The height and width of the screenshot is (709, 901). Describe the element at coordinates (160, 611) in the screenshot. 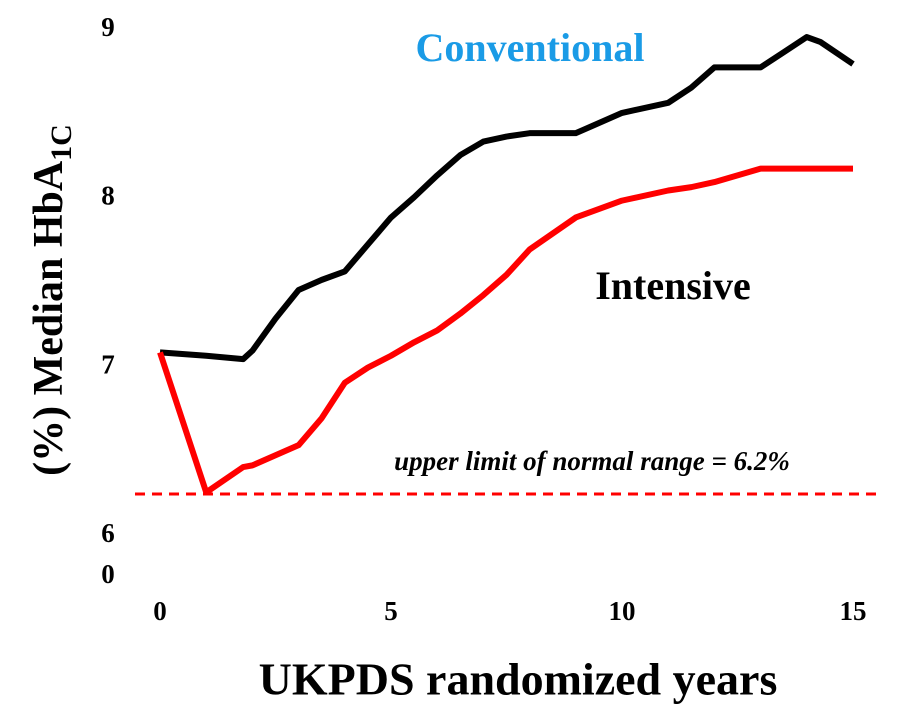

I see `x-tick-label: 0` at that location.